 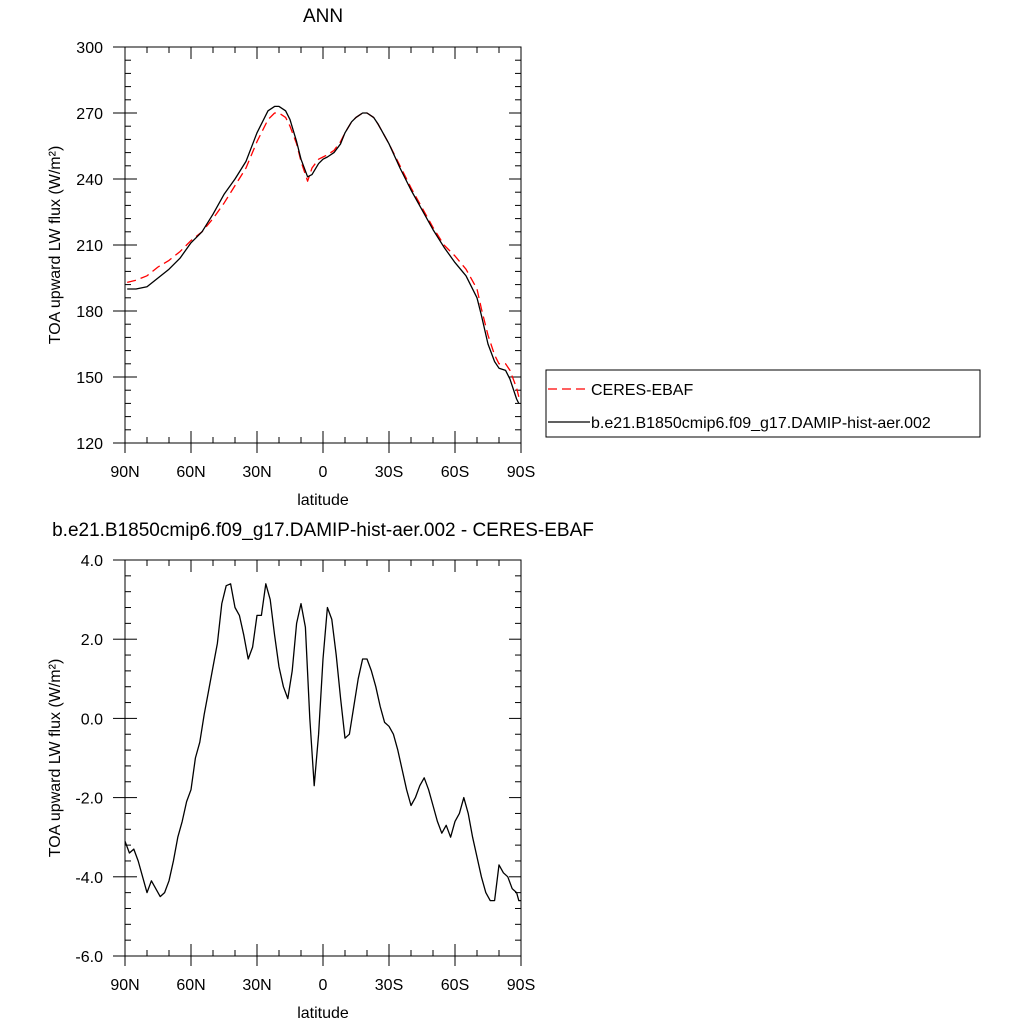 What do you see at coordinates (89, 180) in the screenshot?
I see `y-tick-label: 240` at bounding box center [89, 180].